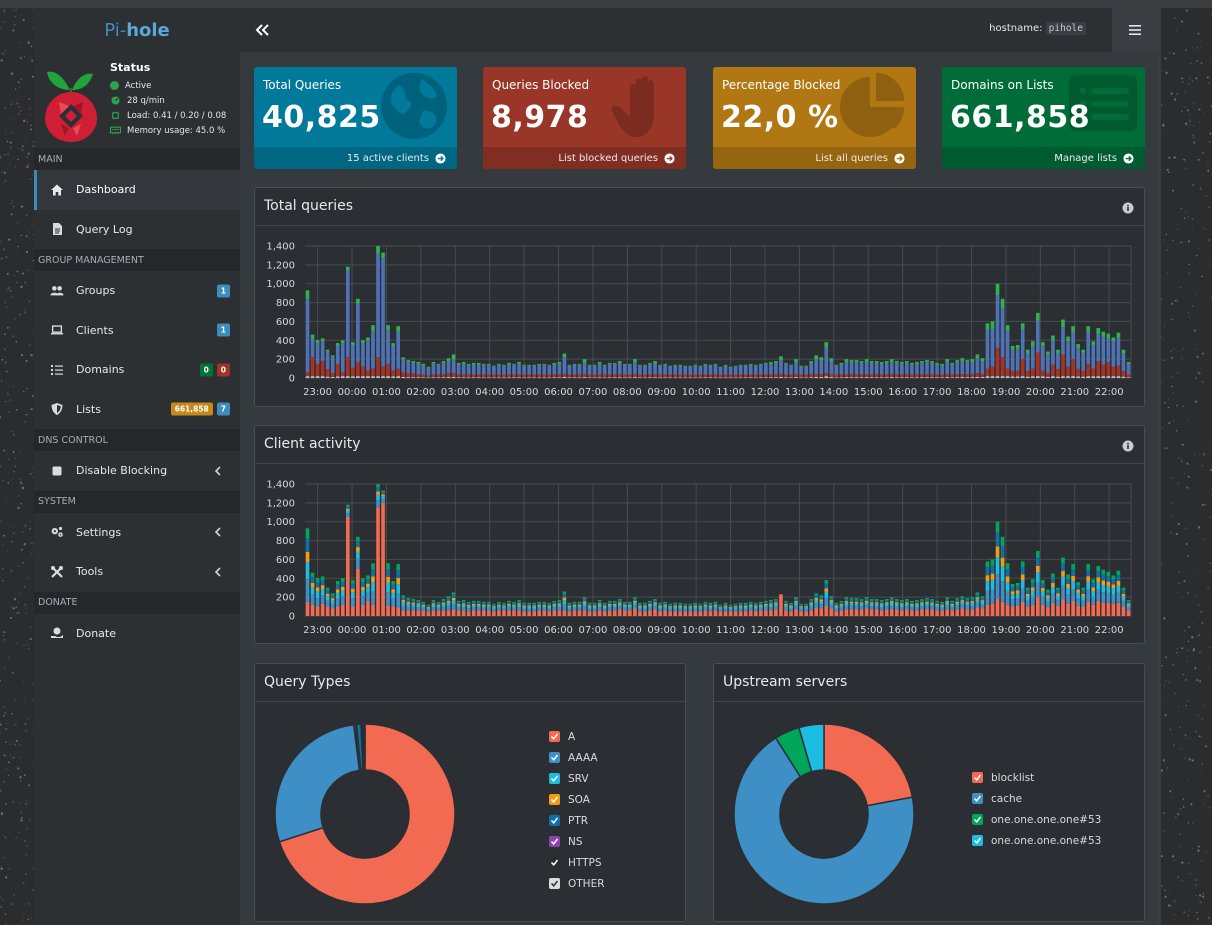 Image resolution: width=1212 pixels, height=925 pixels. I want to click on box-footer-link: List blocked queries, so click(584, 158).